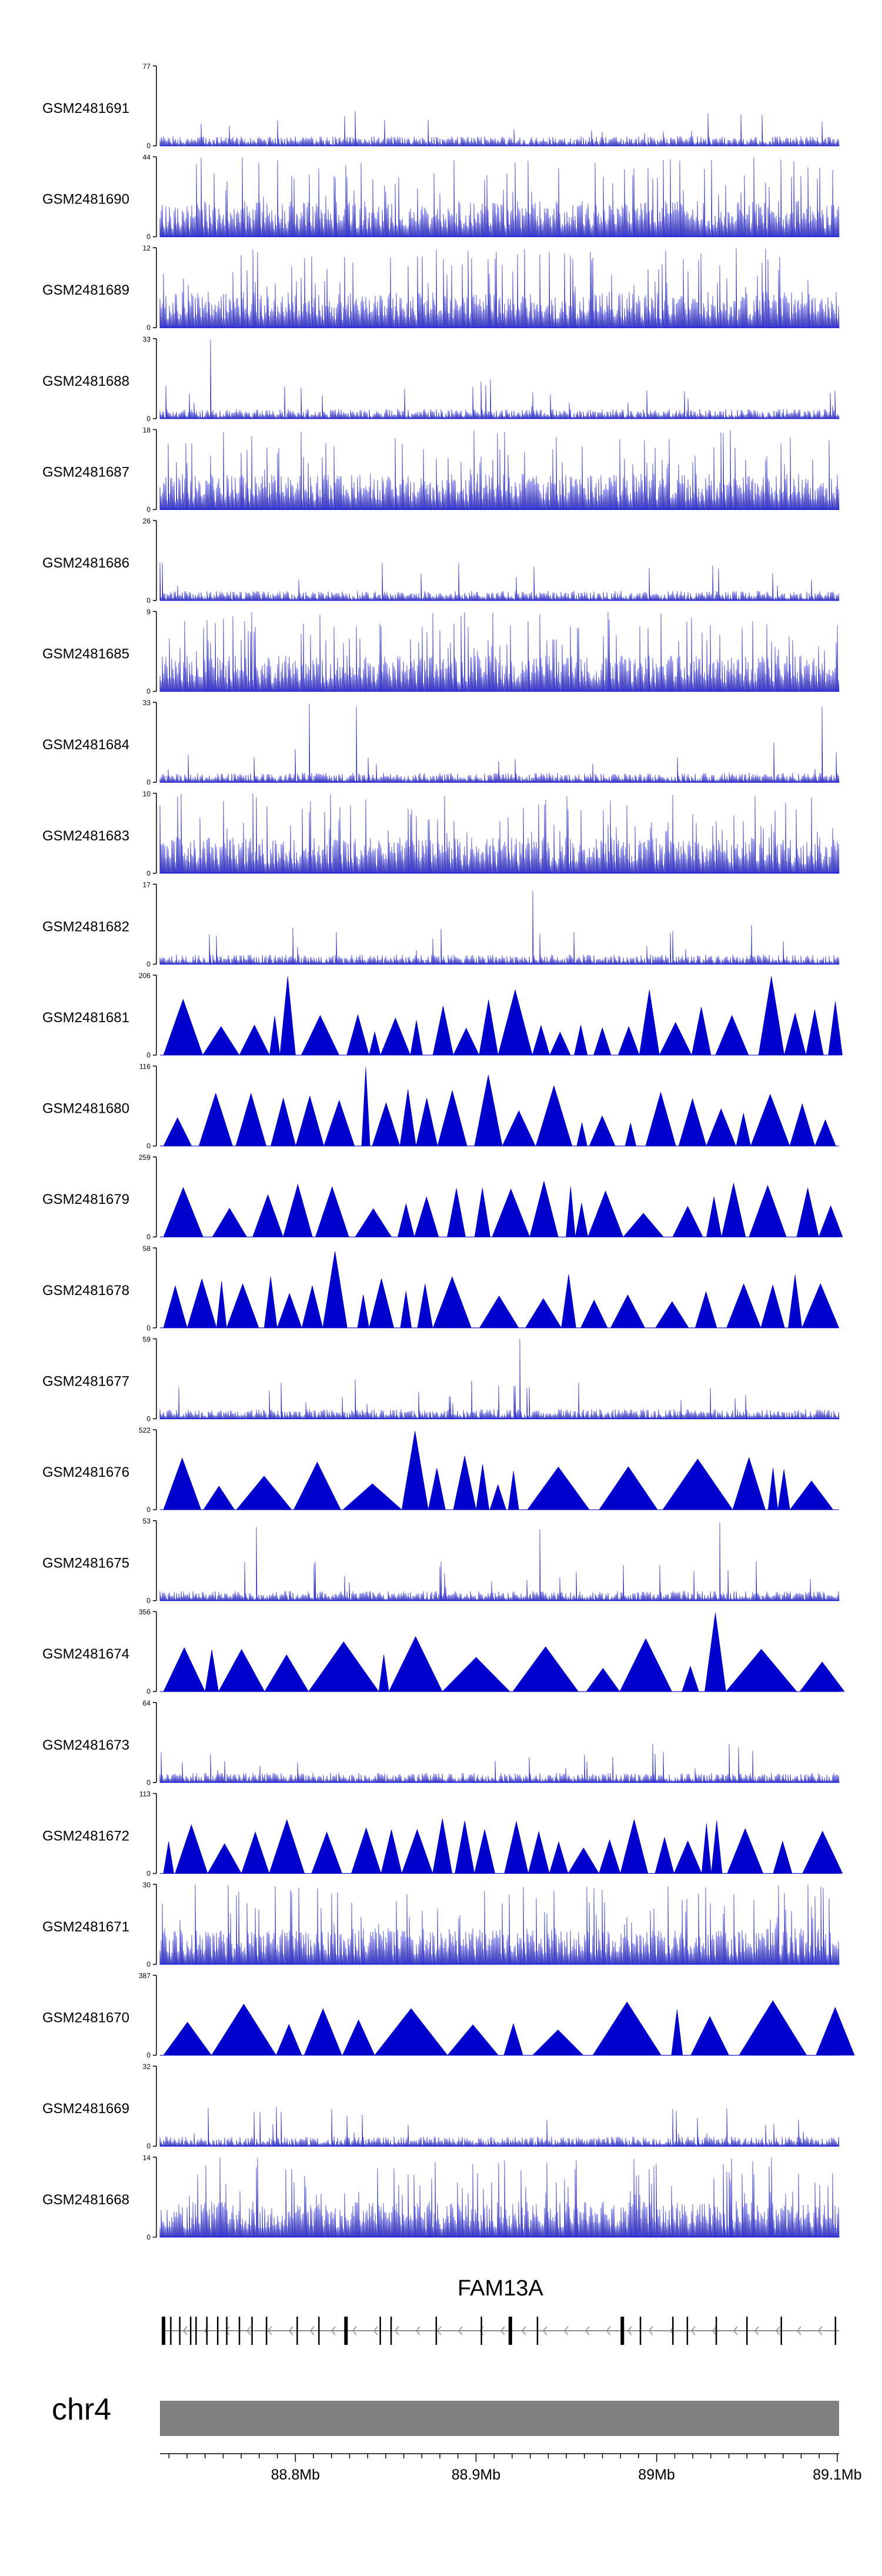 Image resolution: width=882 pixels, height=2576 pixels. I want to click on track-label: GSM2481680, so click(85, 1109).